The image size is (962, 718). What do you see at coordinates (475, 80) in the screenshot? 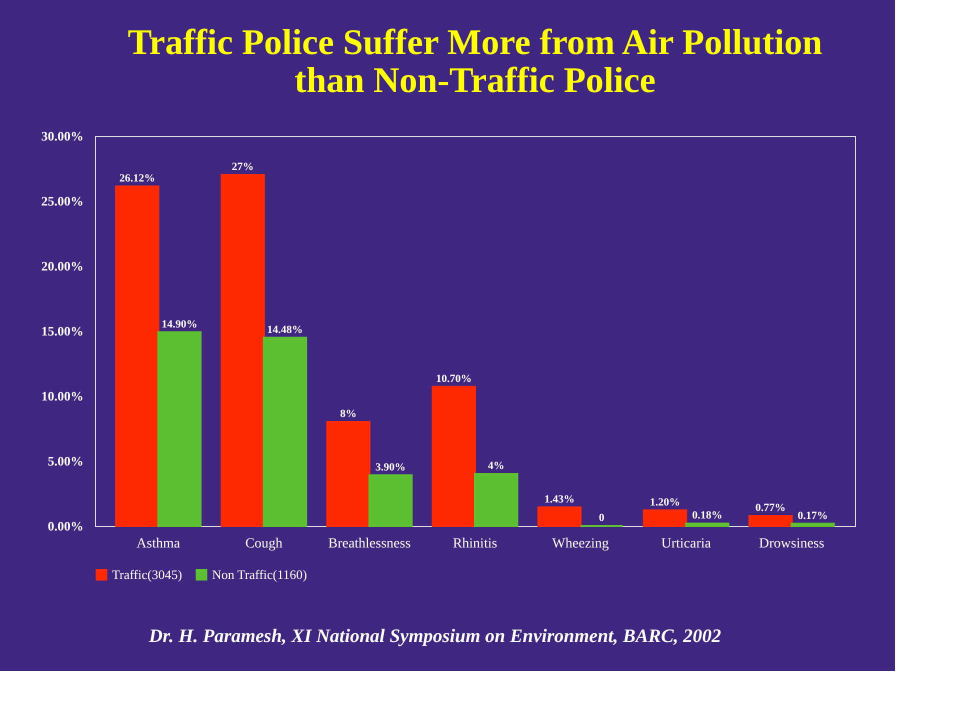
I see `text: than Non-Traffic Police` at bounding box center [475, 80].